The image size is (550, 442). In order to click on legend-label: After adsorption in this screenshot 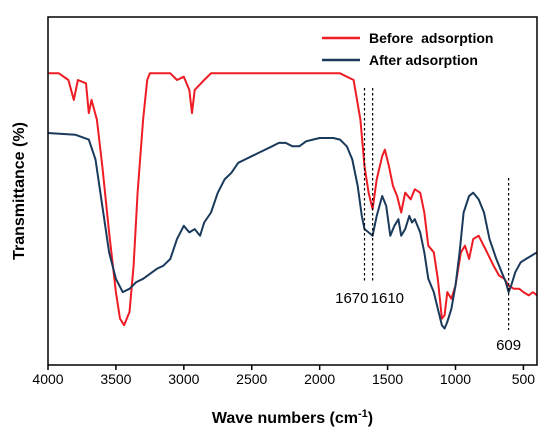, I will do `click(423, 60)`.